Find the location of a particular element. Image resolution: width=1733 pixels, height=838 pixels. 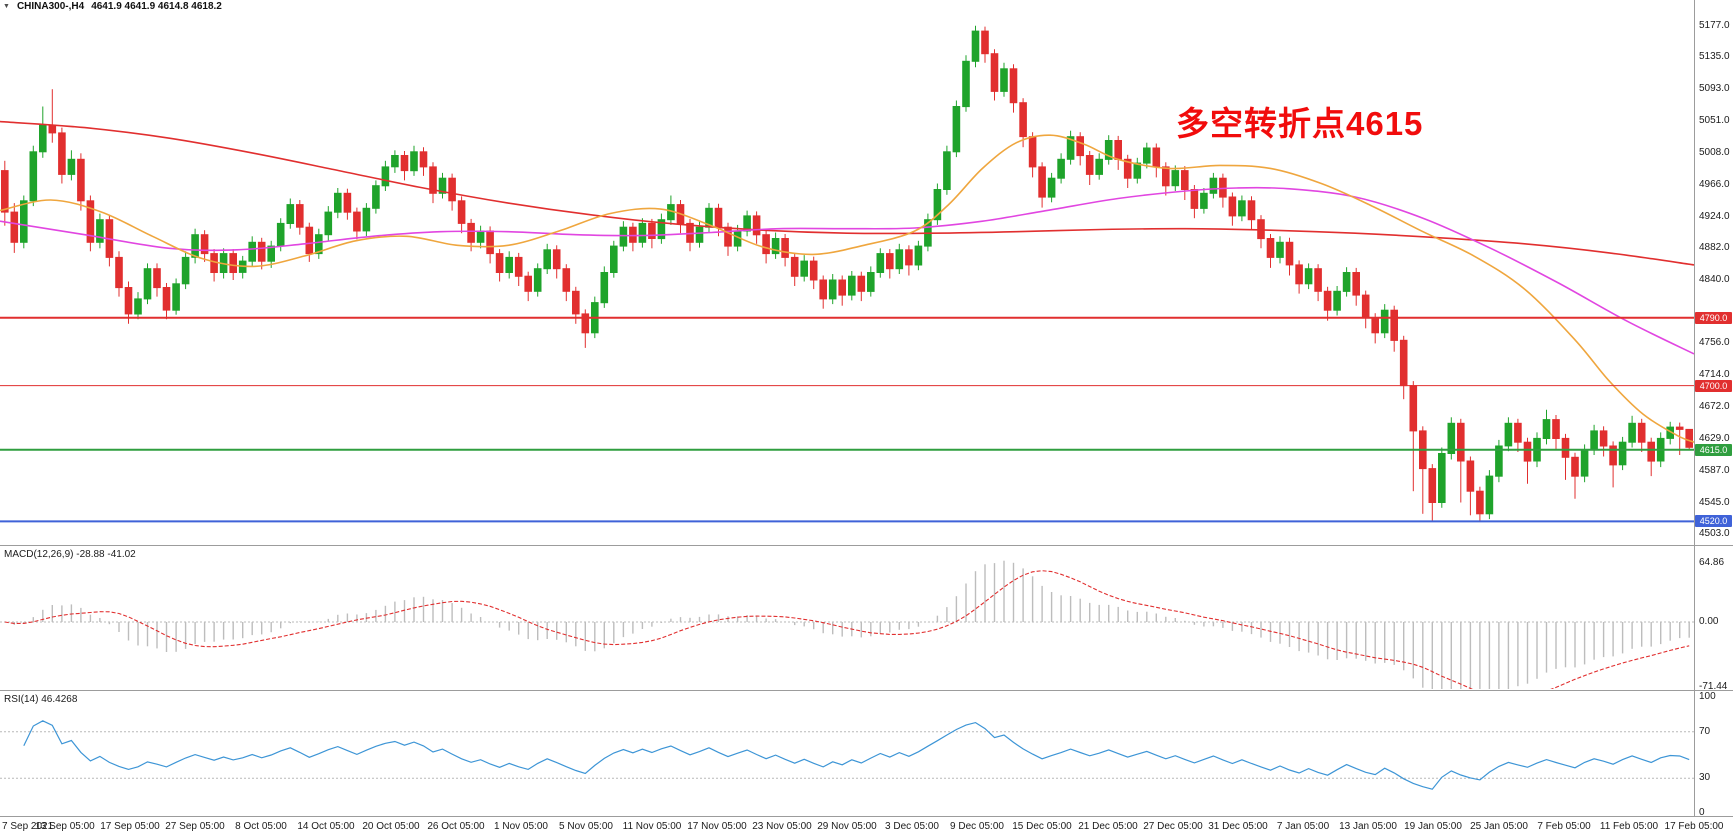

time-label: 17 Sep 05:00 is located at coordinates (130, 826).